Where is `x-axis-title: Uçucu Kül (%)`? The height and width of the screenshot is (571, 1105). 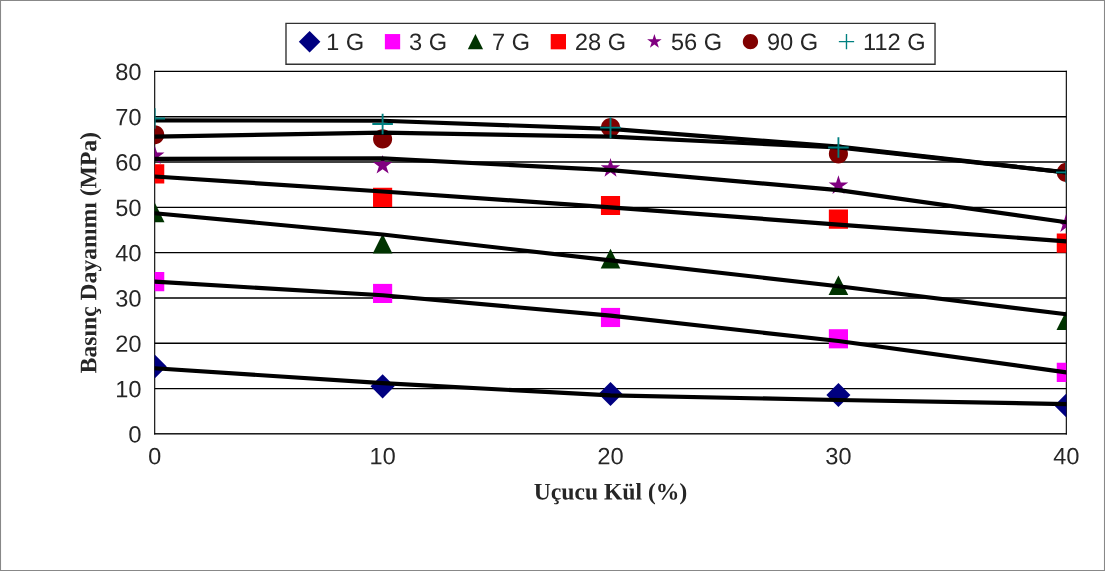
x-axis-title: Uçucu Kül (%) is located at coordinates (610, 494).